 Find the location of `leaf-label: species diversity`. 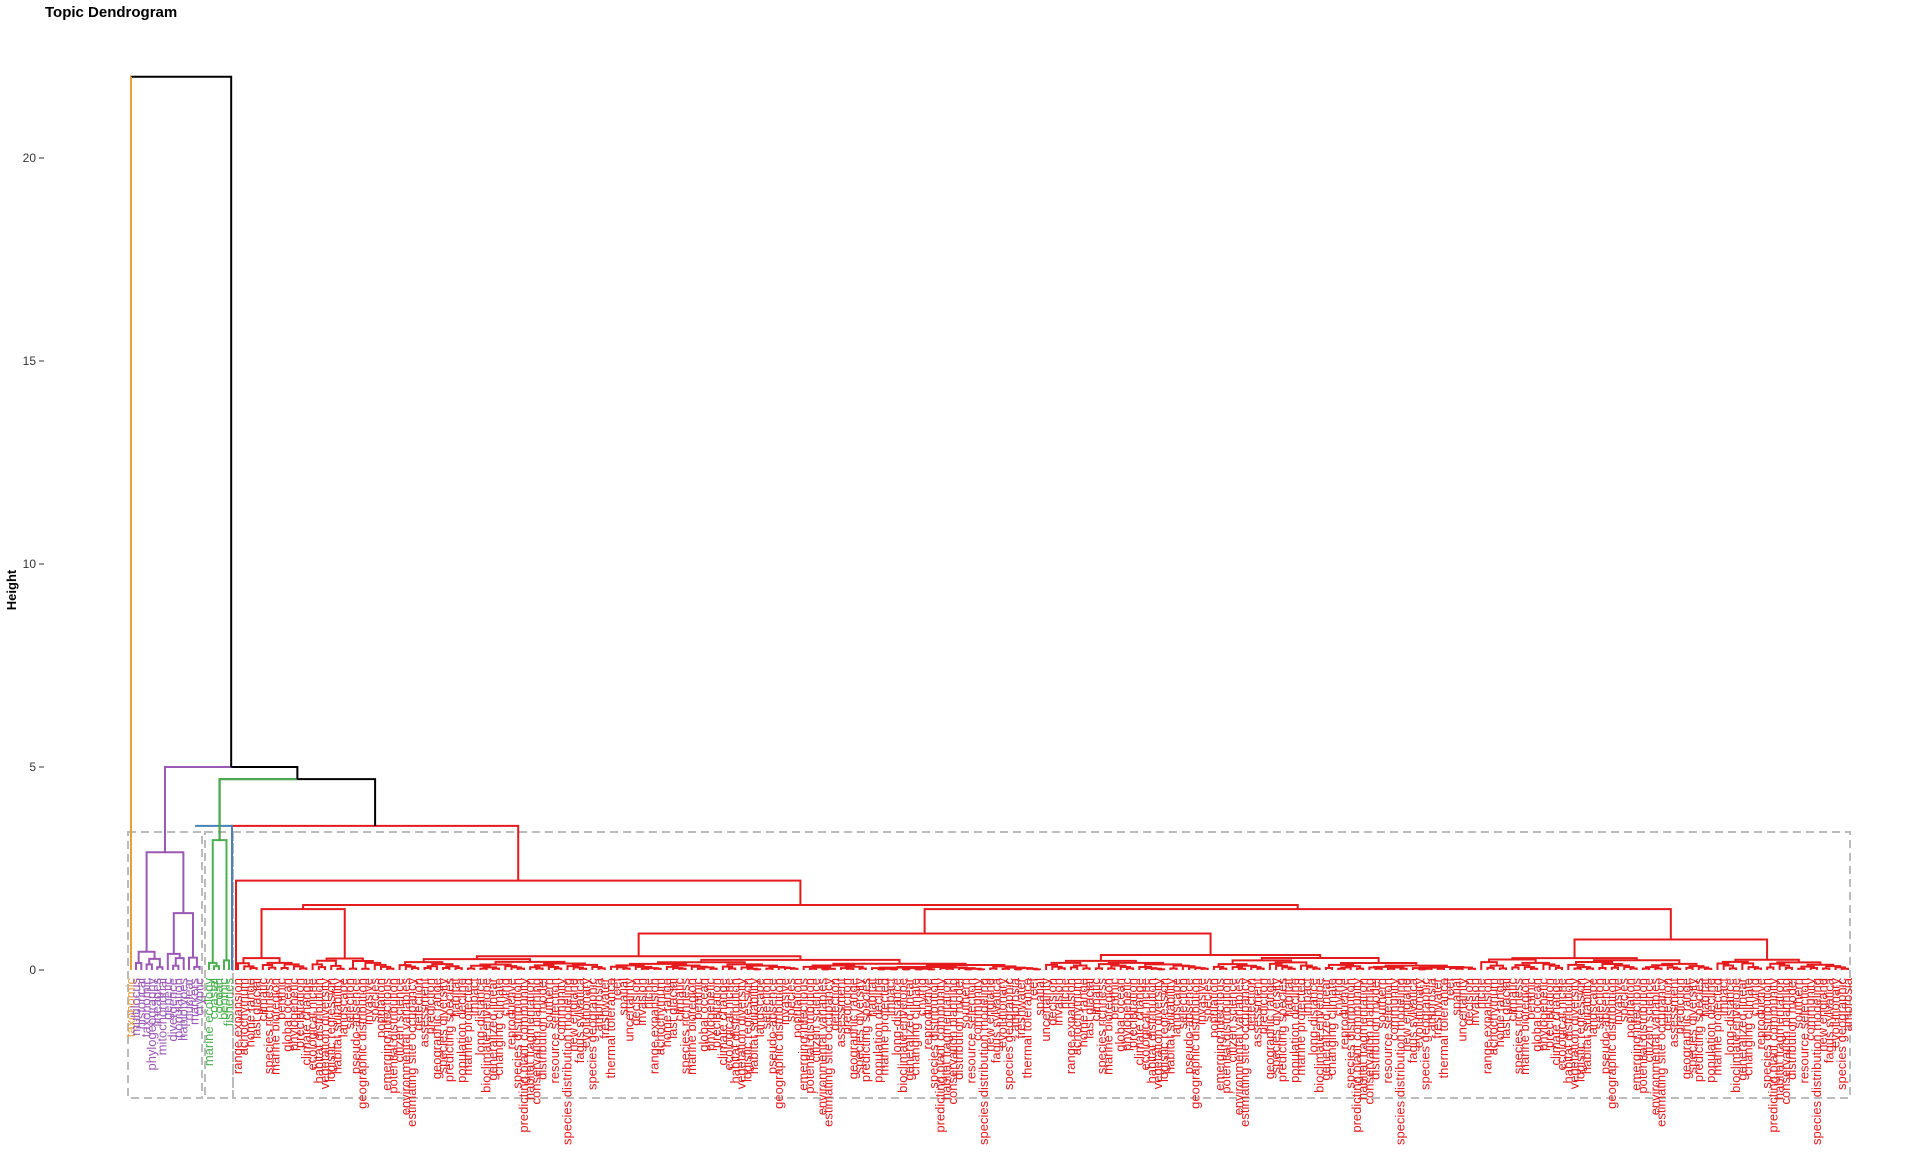

leaf-label: species diversity is located at coordinates (442, 1026).